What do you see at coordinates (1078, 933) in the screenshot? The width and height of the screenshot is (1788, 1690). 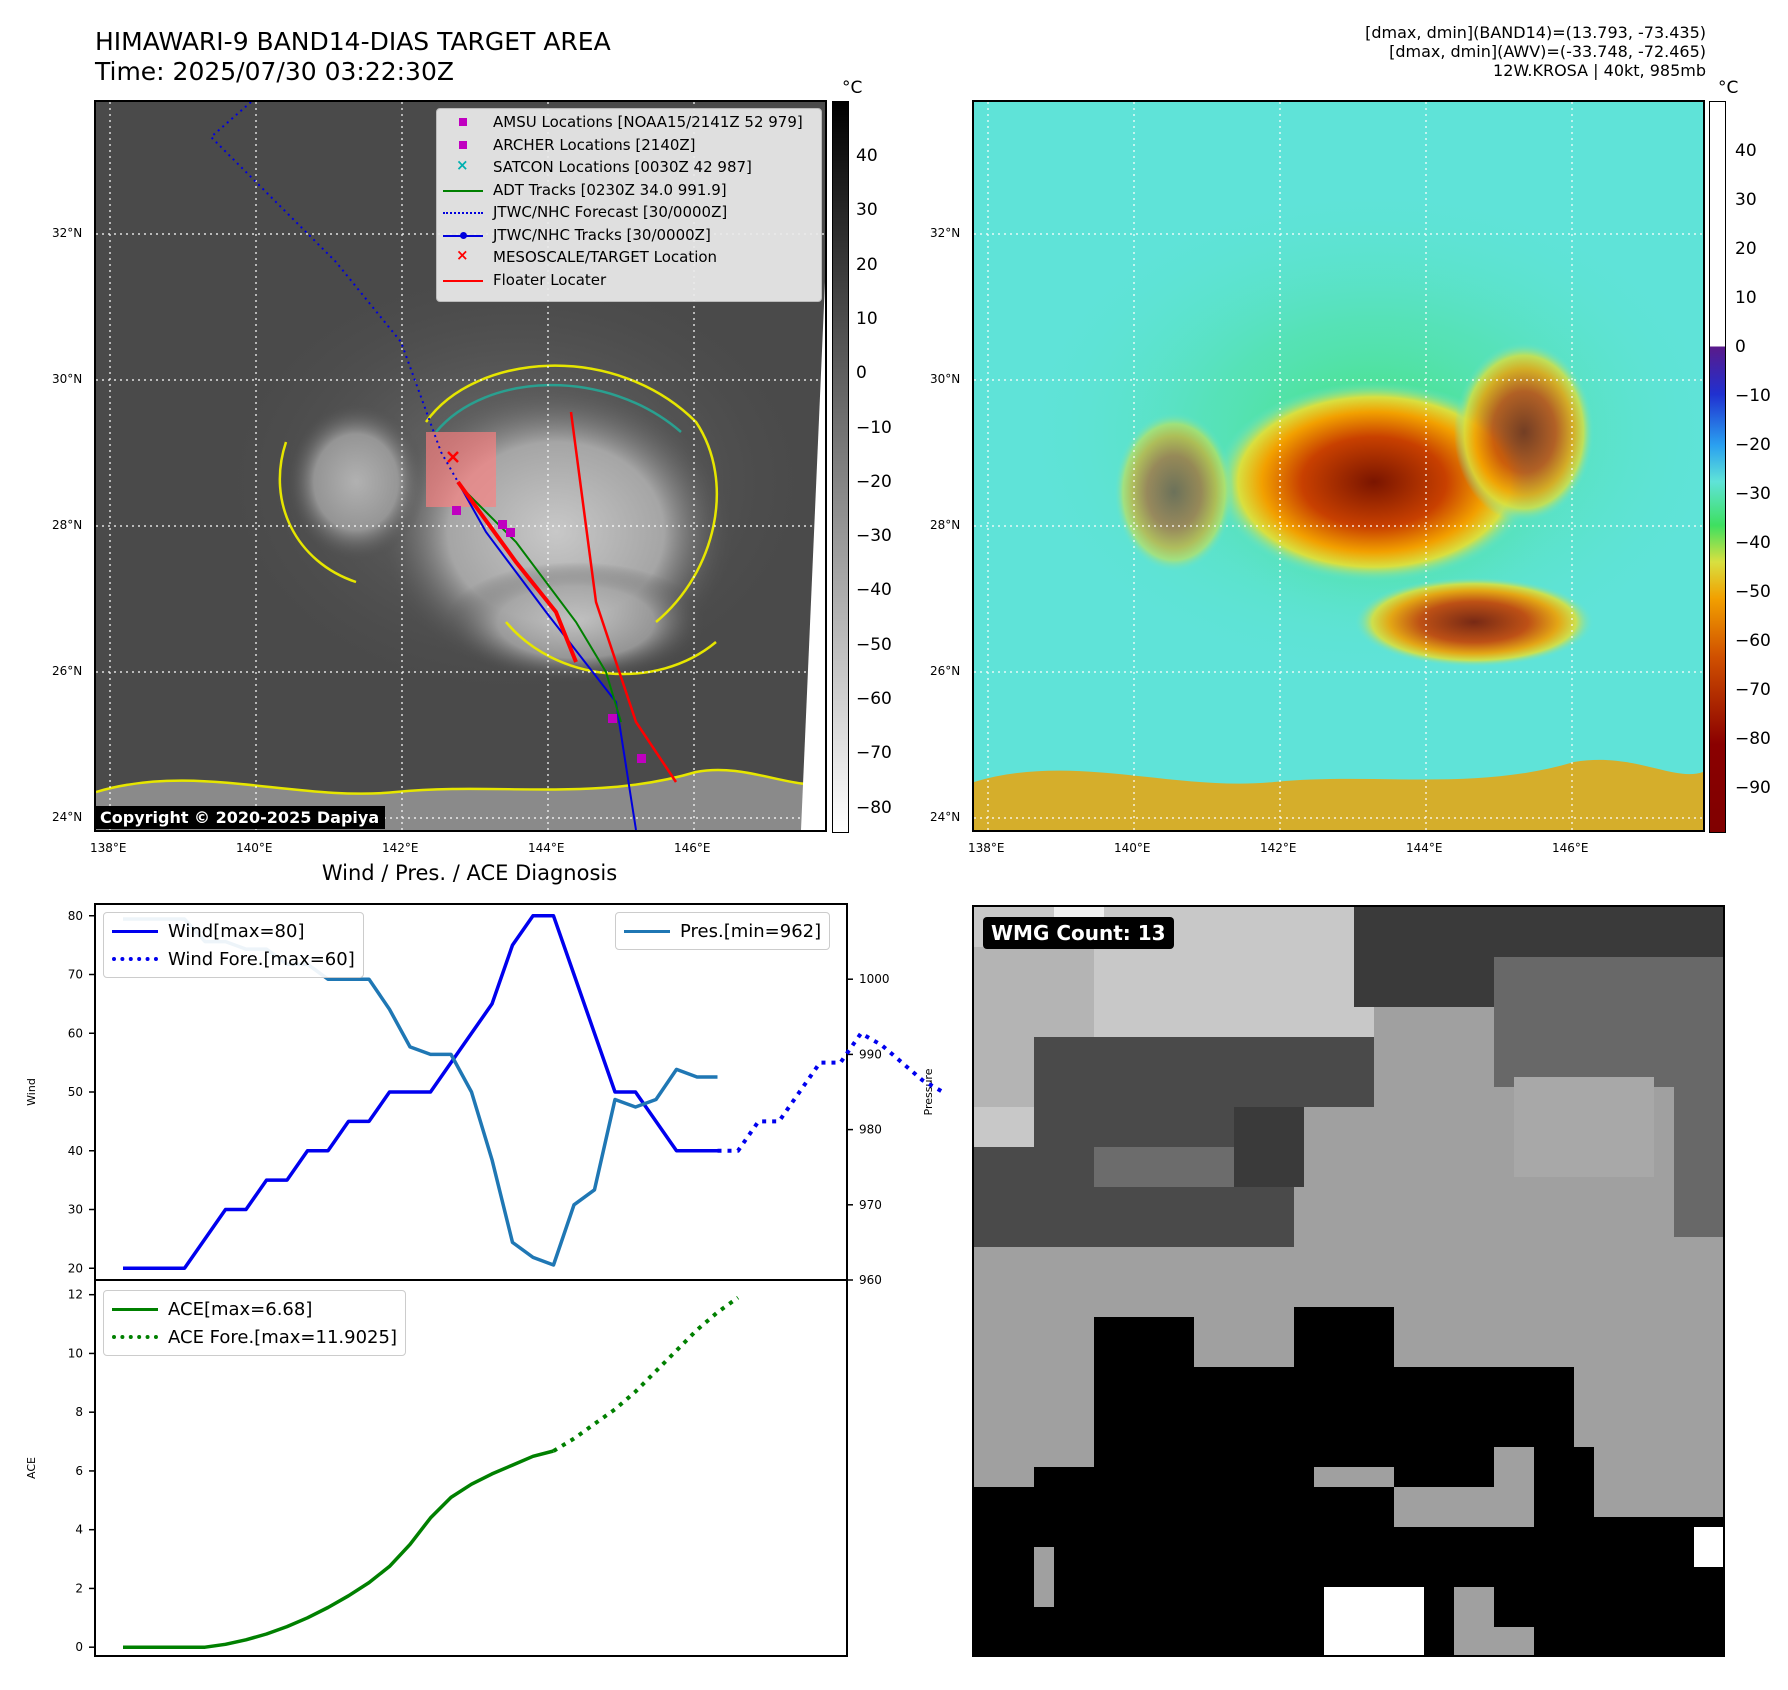 I see `wmg-count-badge: WMG Count: 13` at bounding box center [1078, 933].